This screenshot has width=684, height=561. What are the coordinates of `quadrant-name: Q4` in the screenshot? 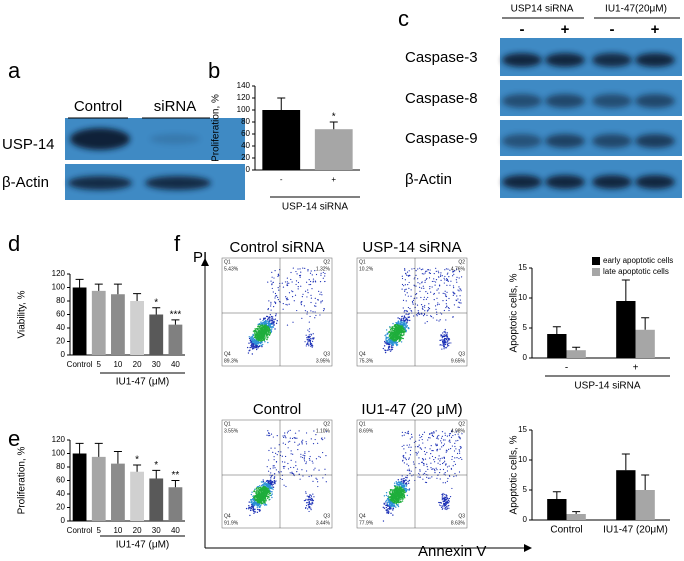 It's located at (227, 516).